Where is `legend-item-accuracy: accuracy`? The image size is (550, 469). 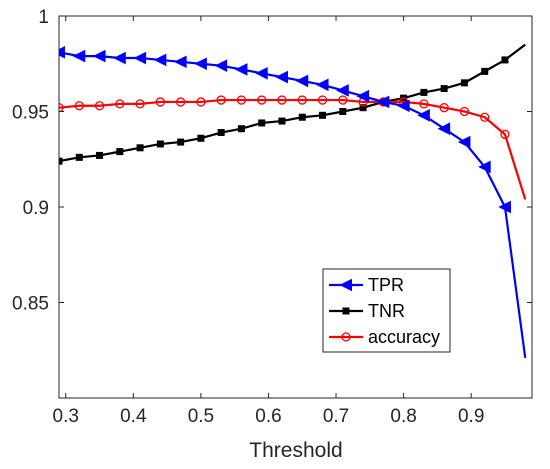
legend-item-accuracy: accuracy is located at coordinates (384, 337).